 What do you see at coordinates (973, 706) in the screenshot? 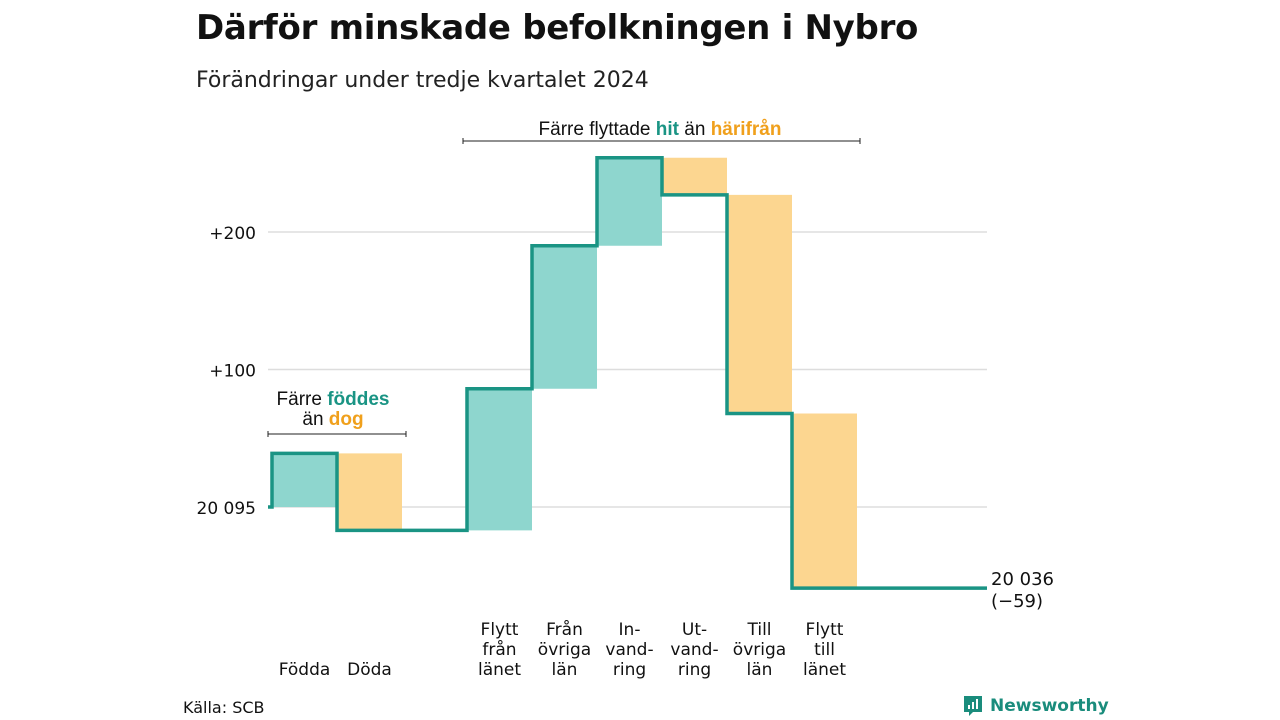
I see `newsworthy-logo-icon` at bounding box center [973, 706].